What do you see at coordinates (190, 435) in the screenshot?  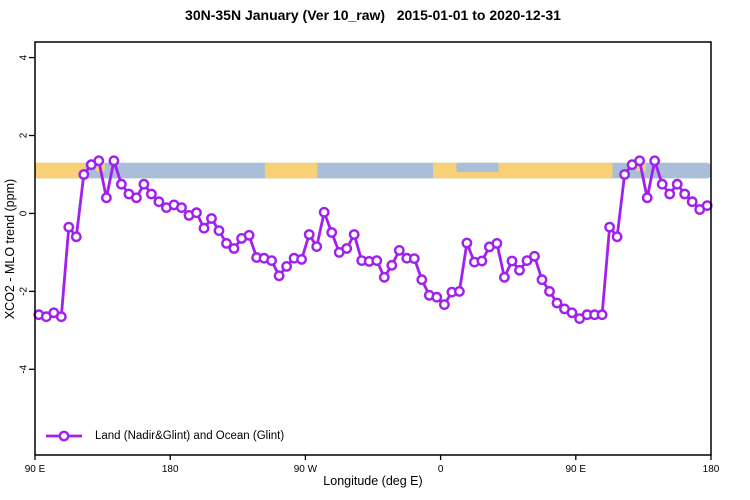 I see `legend-label: Land (Nadir&Glint) and Ocean (Glint)` at bounding box center [190, 435].